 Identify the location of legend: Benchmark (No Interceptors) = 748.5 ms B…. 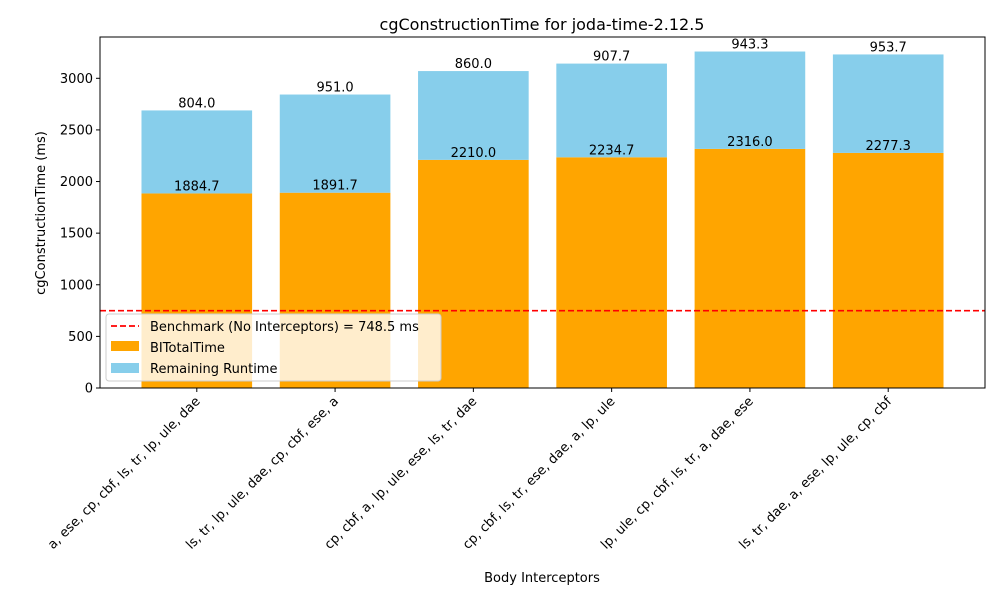
(273, 347).